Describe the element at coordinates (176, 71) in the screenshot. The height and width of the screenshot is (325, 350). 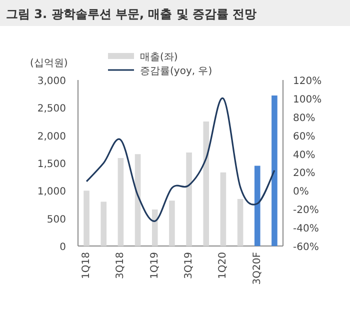
I see `legend-label: 증감률(yoy, 우)` at that location.